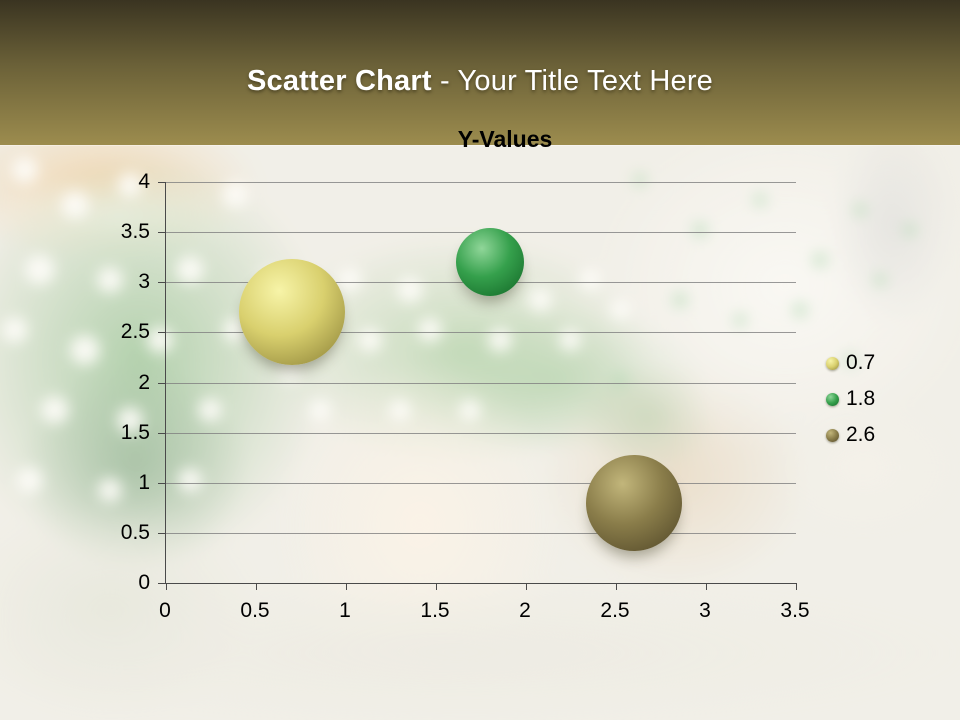 The height and width of the screenshot is (720, 960). Describe the element at coordinates (490, 262) in the screenshot. I see `bubble-1.8` at that location.